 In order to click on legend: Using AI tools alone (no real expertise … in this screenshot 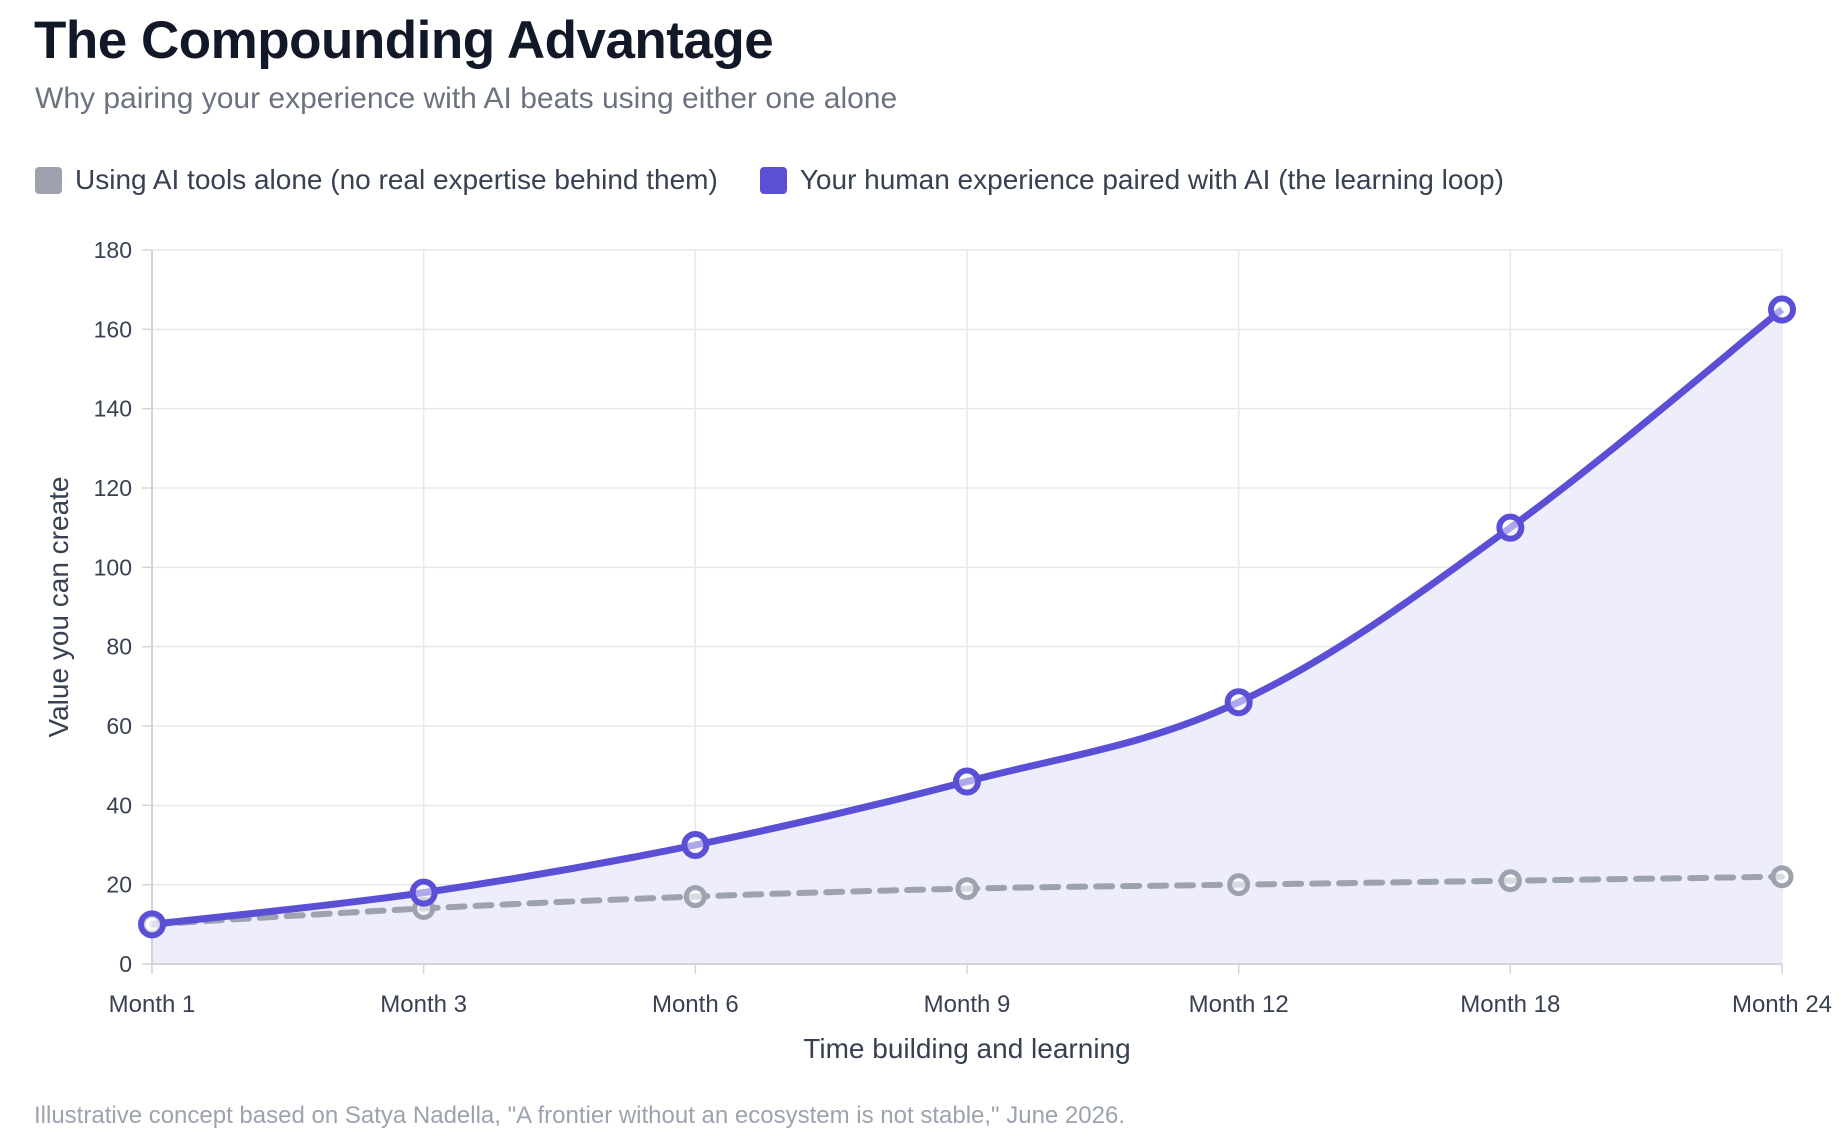, I will do `click(790, 180)`.